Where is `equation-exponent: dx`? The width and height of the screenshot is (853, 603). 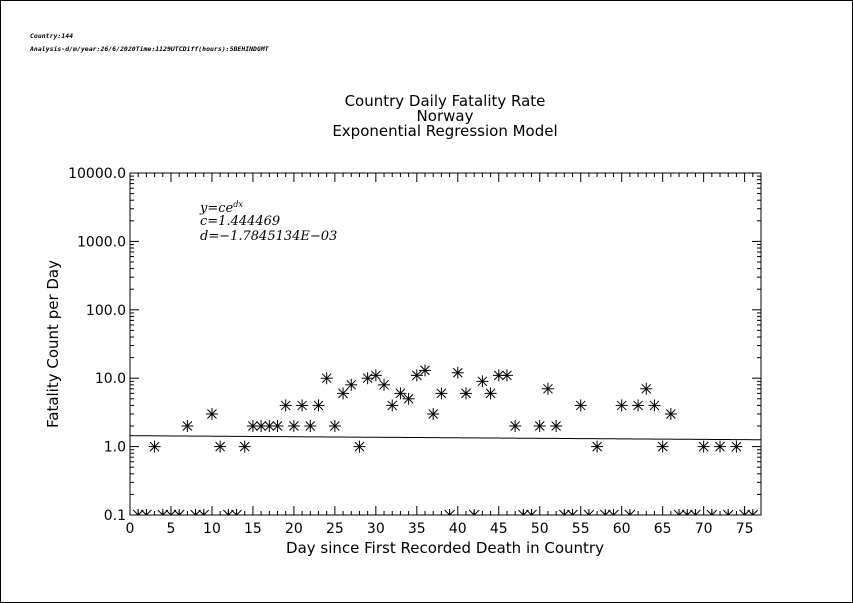
equation-exponent: dx is located at coordinates (238, 204).